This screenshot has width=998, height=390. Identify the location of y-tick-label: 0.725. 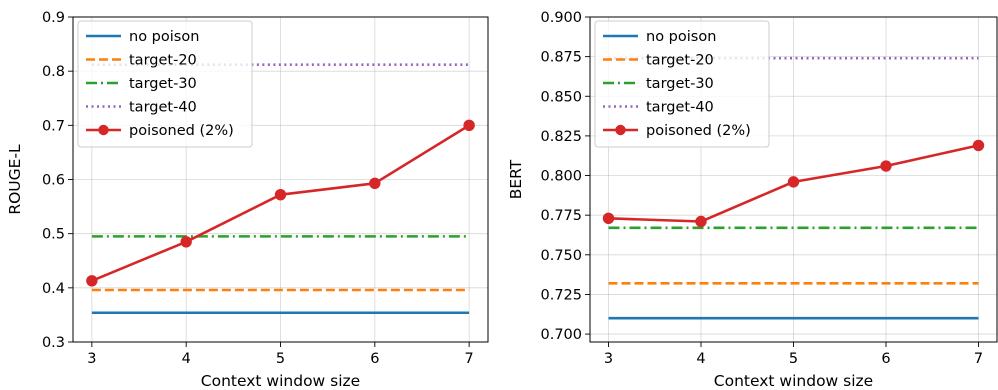
(561, 295).